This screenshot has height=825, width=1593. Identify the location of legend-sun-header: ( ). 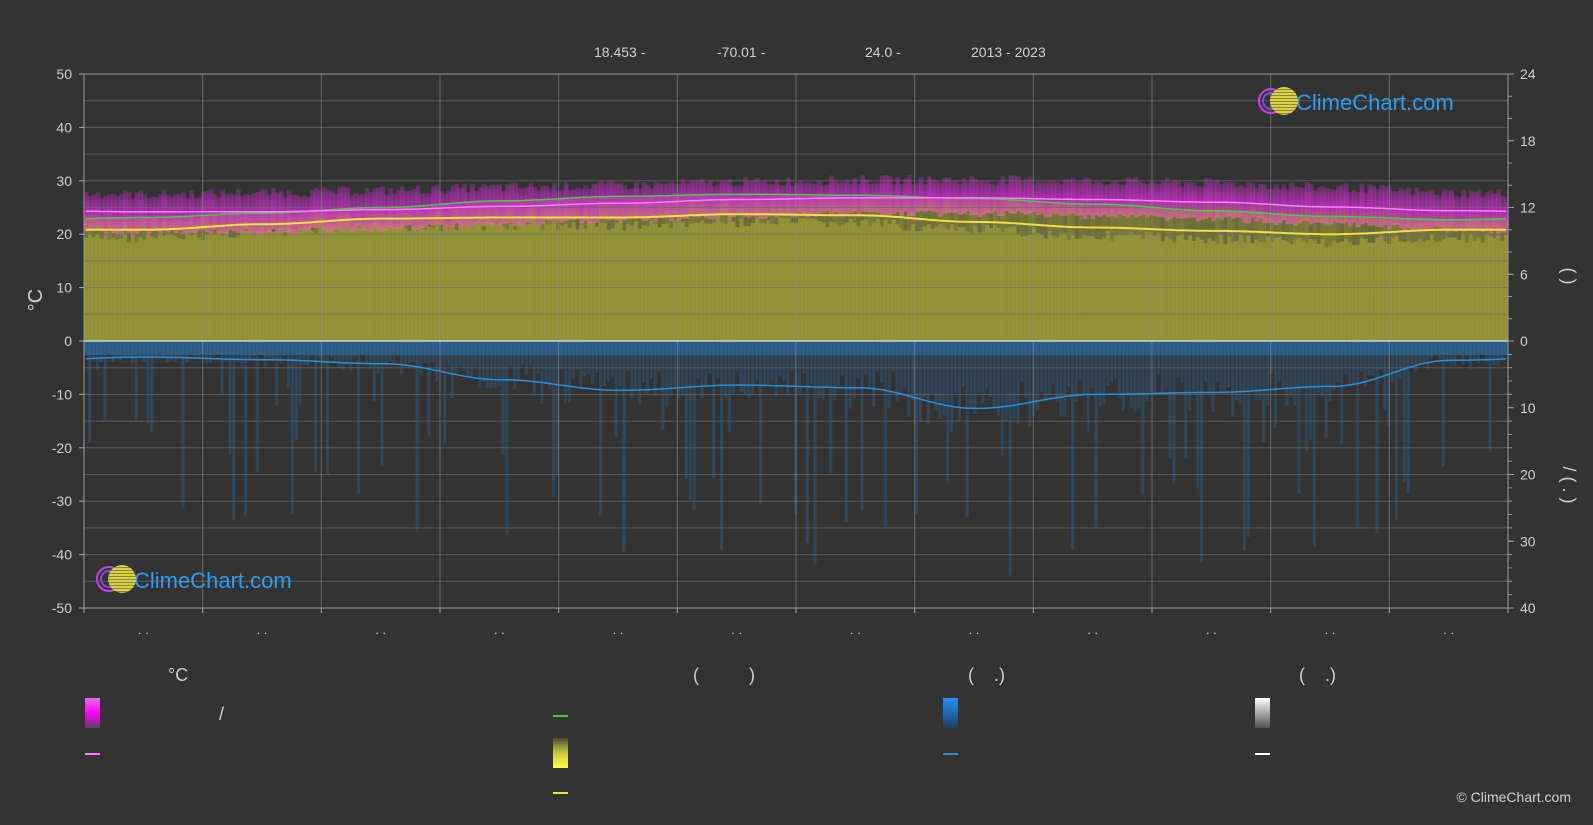
(724, 675).